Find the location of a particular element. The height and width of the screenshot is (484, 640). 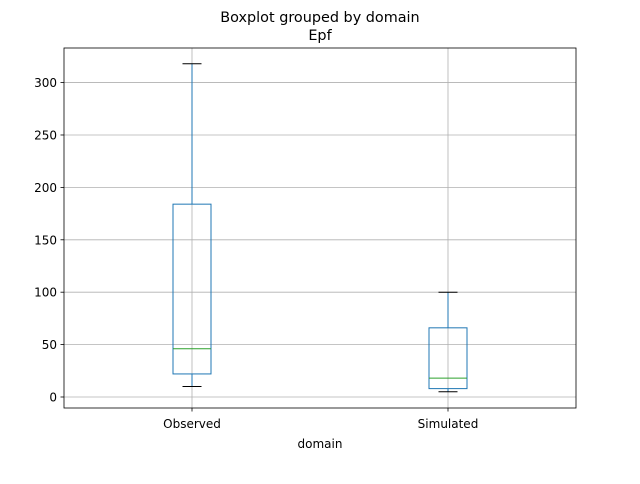

x-tick-label: Observed is located at coordinates (192, 424).